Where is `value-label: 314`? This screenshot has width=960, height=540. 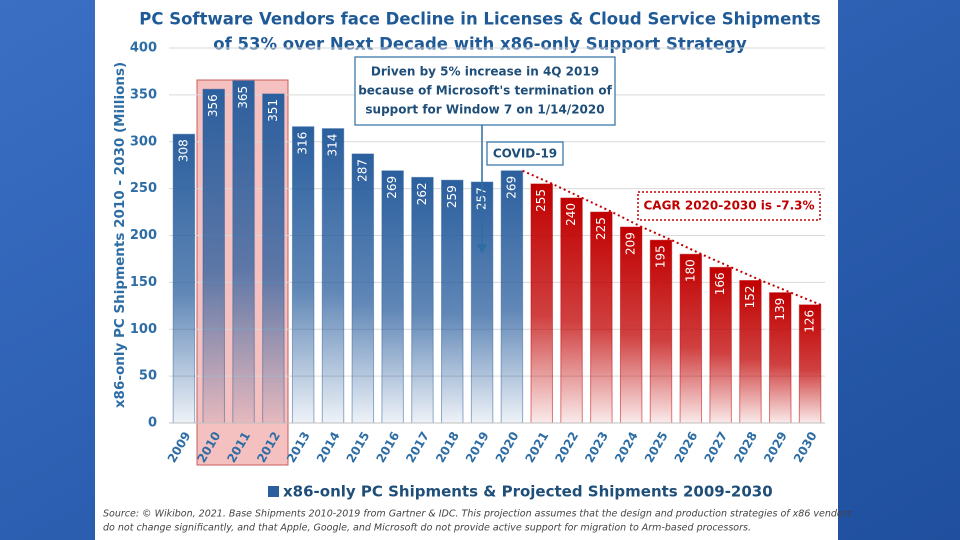 value-label: 314 is located at coordinates (333, 145).